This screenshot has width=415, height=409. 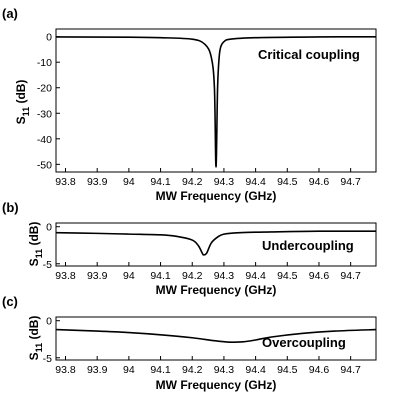 I want to click on x-tick-label-c: 94.2, so click(x=192, y=370).